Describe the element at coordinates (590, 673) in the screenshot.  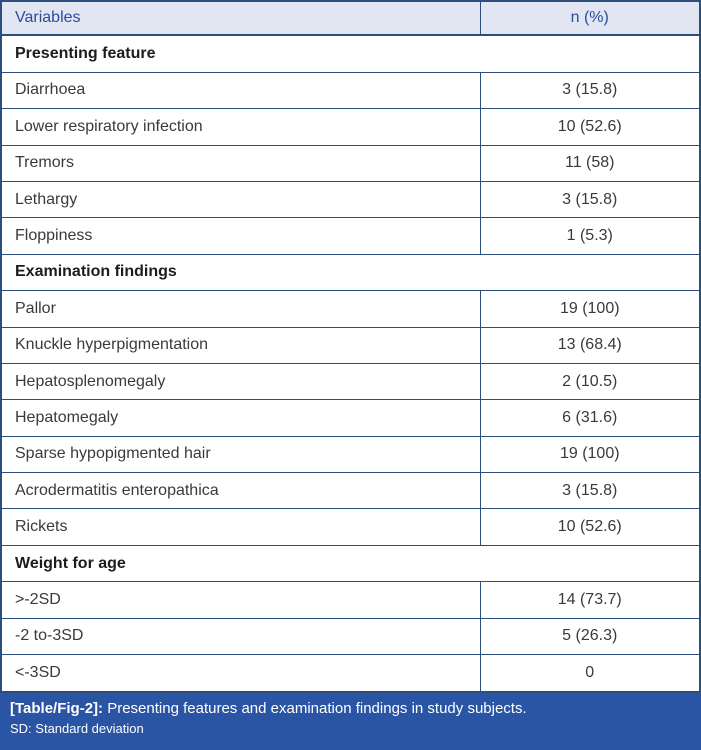
I see `row-value: 0` at that location.